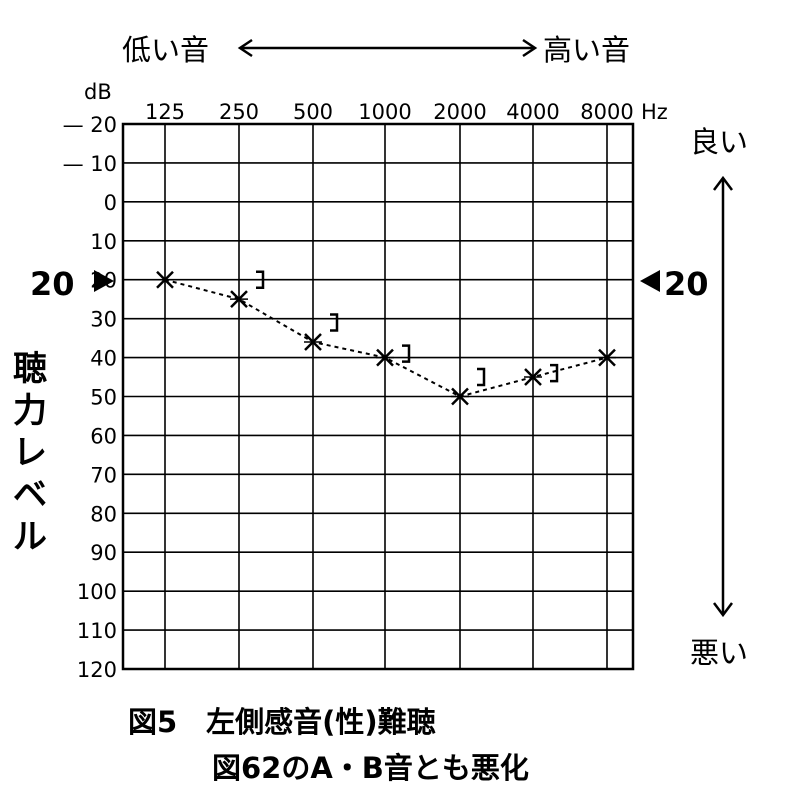  I want to click on y-tick-label: 60, so click(103, 436).